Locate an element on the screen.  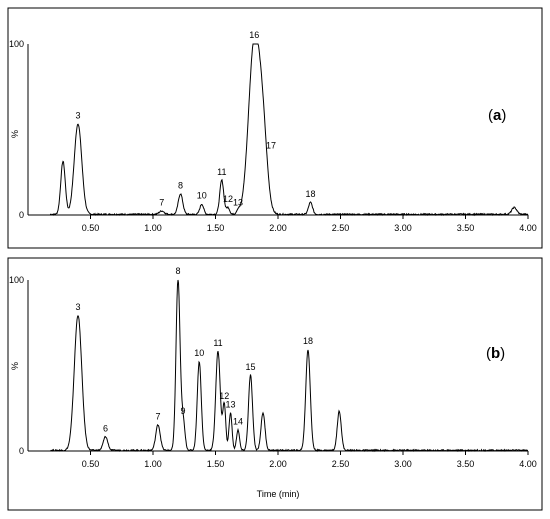
panel-a-y-tick-100: 100 is located at coordinates (16, 44).